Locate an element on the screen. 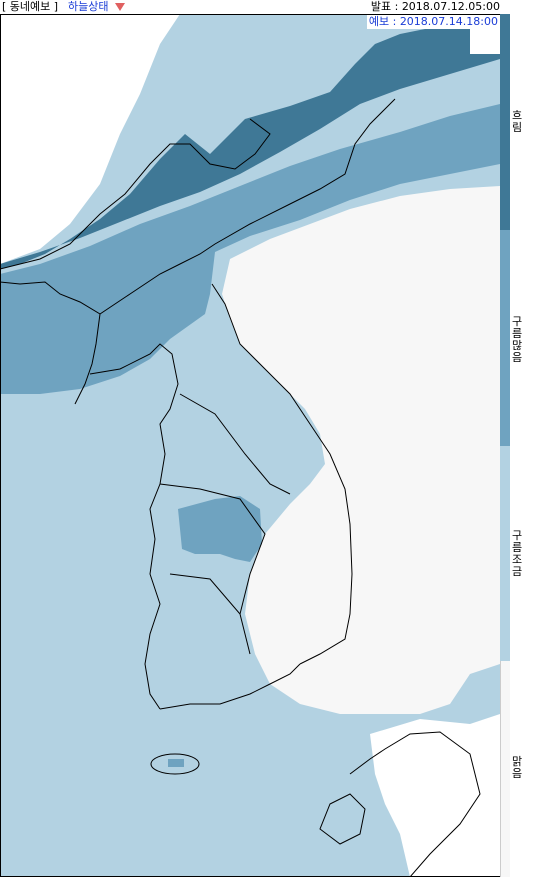 The height and width of the screenshot is (877, 536). legend-swatch-mostly-cloudy is located at coordinates (505, 338).